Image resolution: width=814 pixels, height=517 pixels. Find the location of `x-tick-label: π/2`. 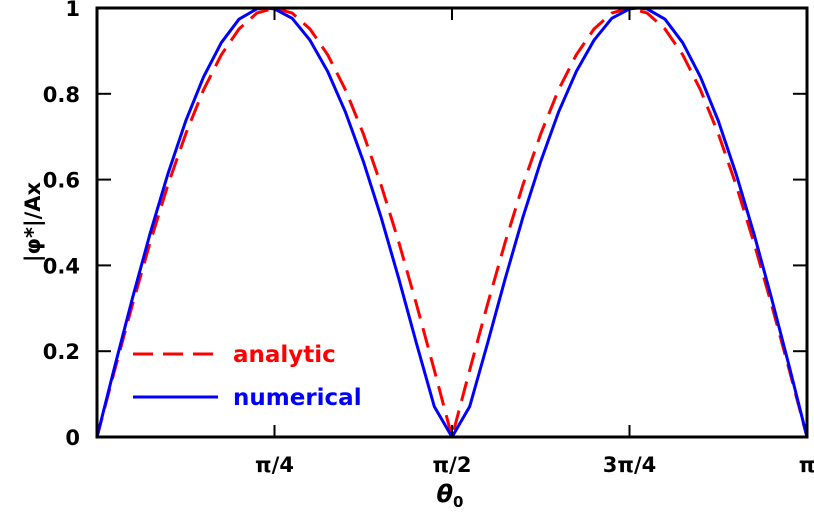

x-tick-label: π/2 is located at coordinates (452, 465).